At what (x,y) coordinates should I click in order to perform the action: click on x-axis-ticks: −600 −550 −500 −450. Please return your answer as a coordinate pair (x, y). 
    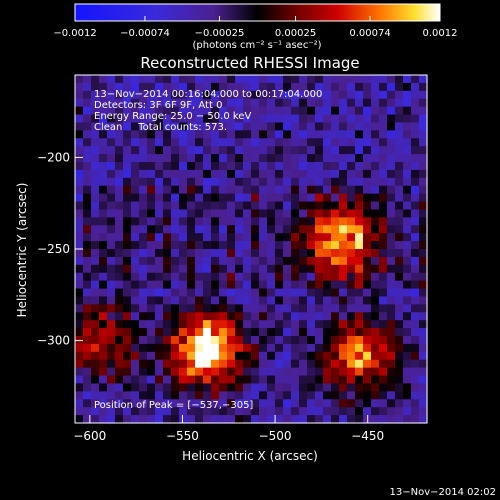
    Looking at the image, I should click on (228, 429).